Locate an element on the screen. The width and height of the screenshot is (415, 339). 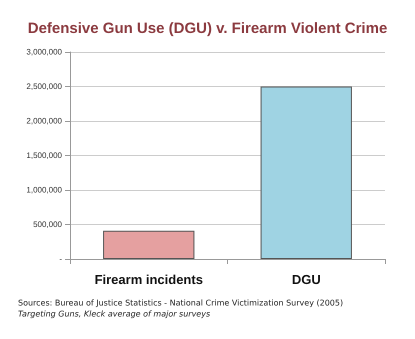
y-tick-label: 3,000,000 is located at coordinates (44, 52).